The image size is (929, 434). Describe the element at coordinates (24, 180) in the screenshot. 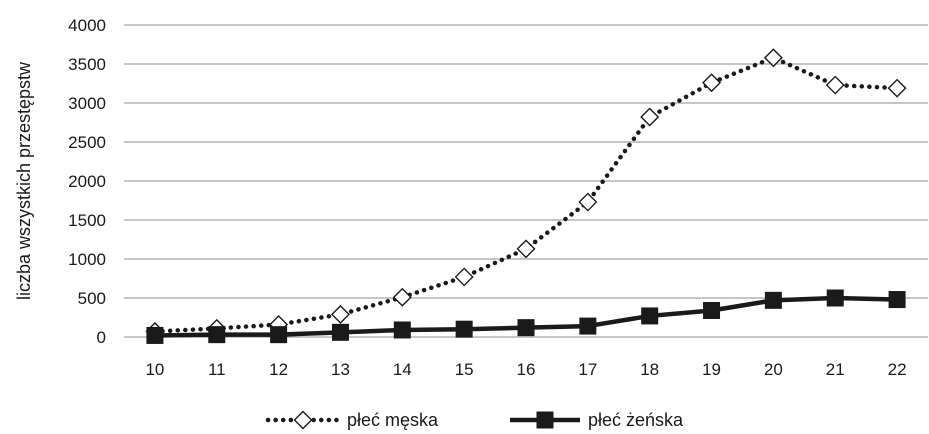

I see `y-axis-title: liczba wszystkich przestępstw` at that location.